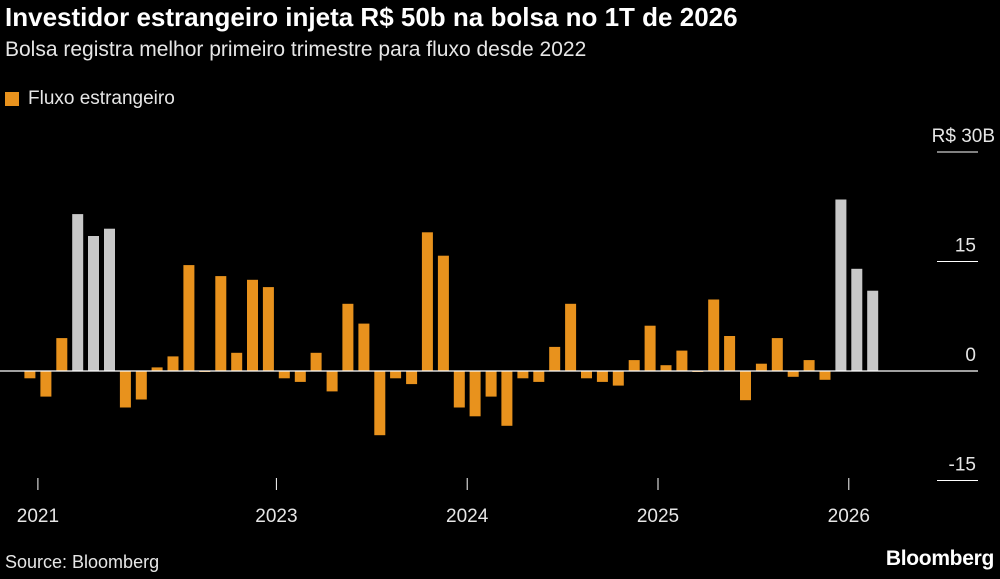  I want to click on bloomberg-logo: Bloomberg, so click(939, 558).